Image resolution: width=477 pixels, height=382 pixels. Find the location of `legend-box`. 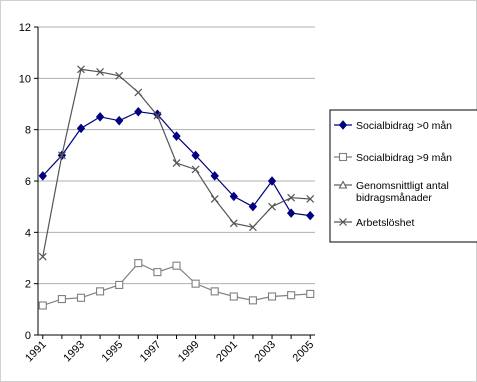

legend-box is located at coordinates (403, 176).